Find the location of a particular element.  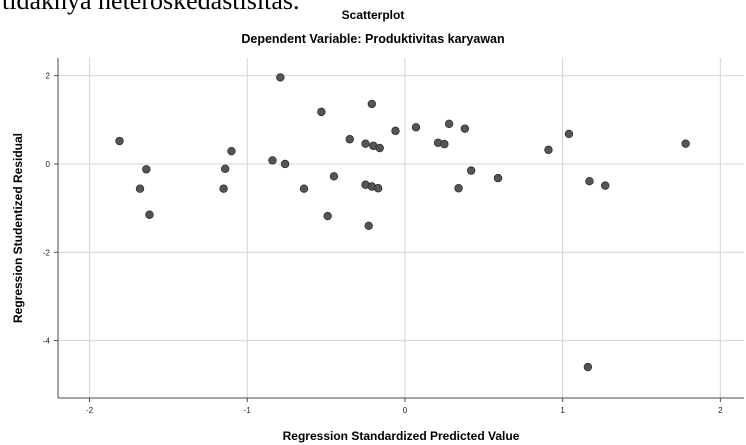

y-axis-label: Regression Studentized Residual is located at coordinates (18, 228).